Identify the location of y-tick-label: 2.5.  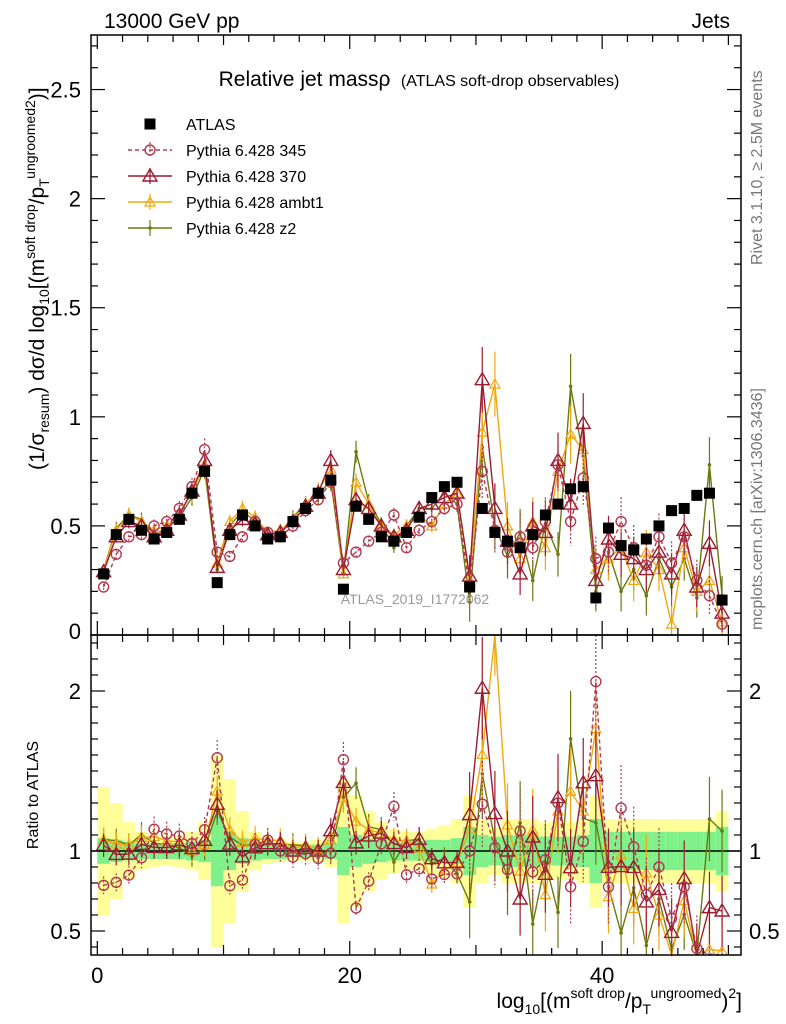
(65, 90).